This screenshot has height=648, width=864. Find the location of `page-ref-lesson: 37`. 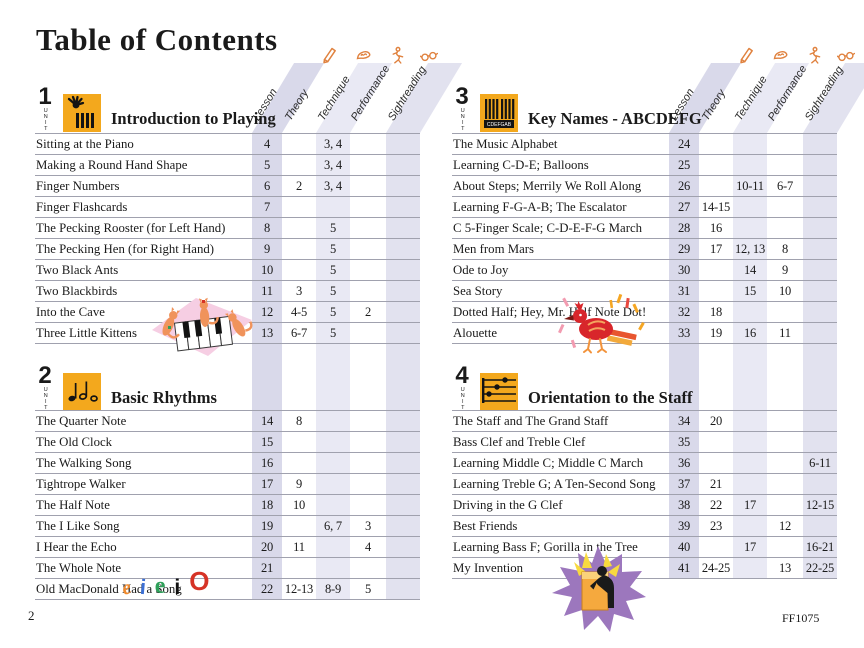

page-ref-lesson: 37 is located at coordinates (684, 483).